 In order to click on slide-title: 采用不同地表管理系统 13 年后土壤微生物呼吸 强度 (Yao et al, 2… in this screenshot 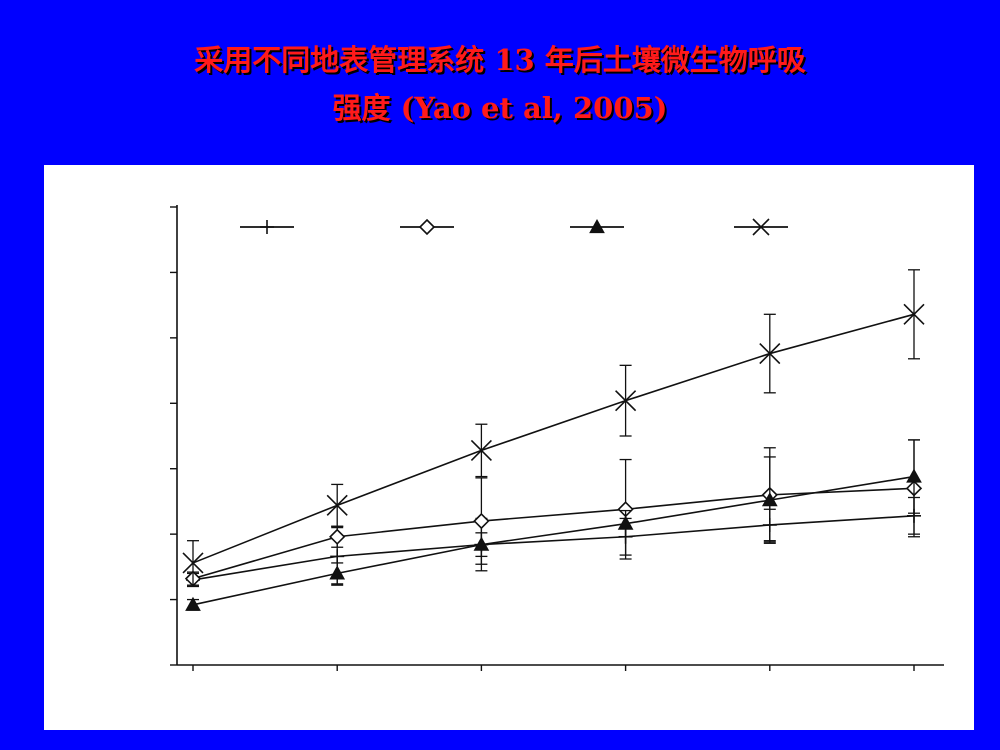, I will do `click(500, 84)`.